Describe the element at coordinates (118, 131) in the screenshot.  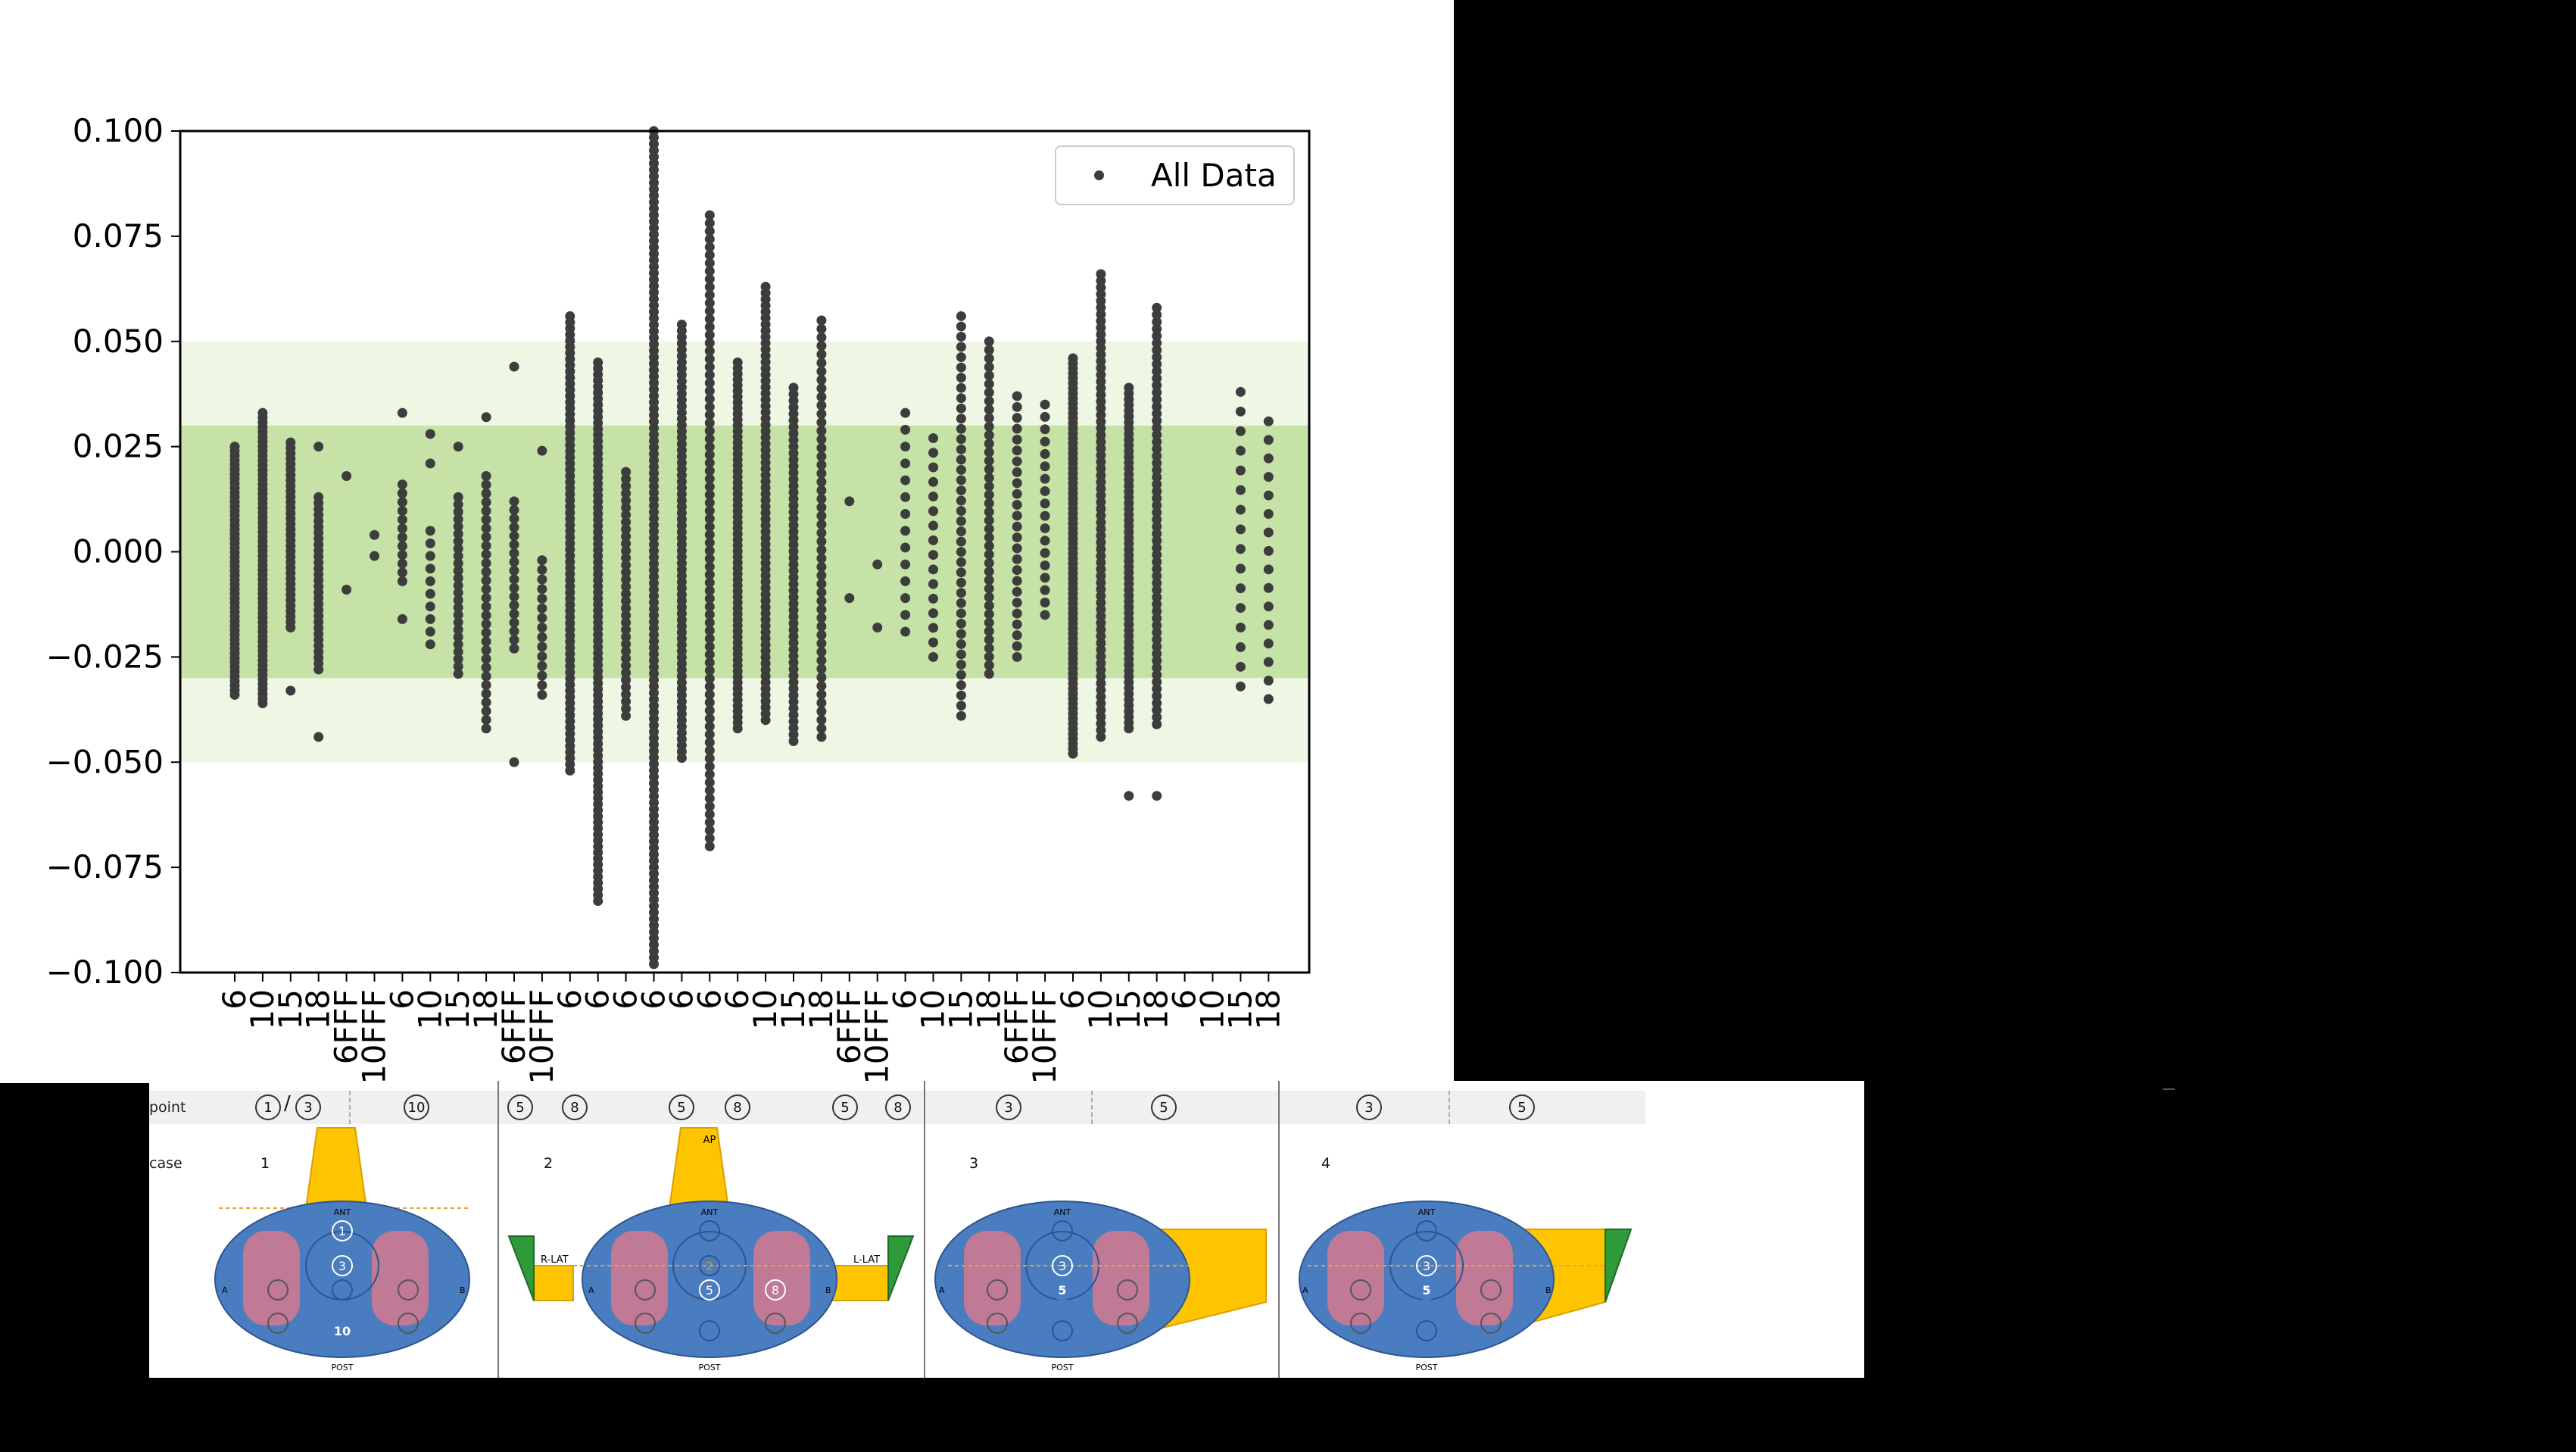
I see `y-tick-label: 0.100` at that location.